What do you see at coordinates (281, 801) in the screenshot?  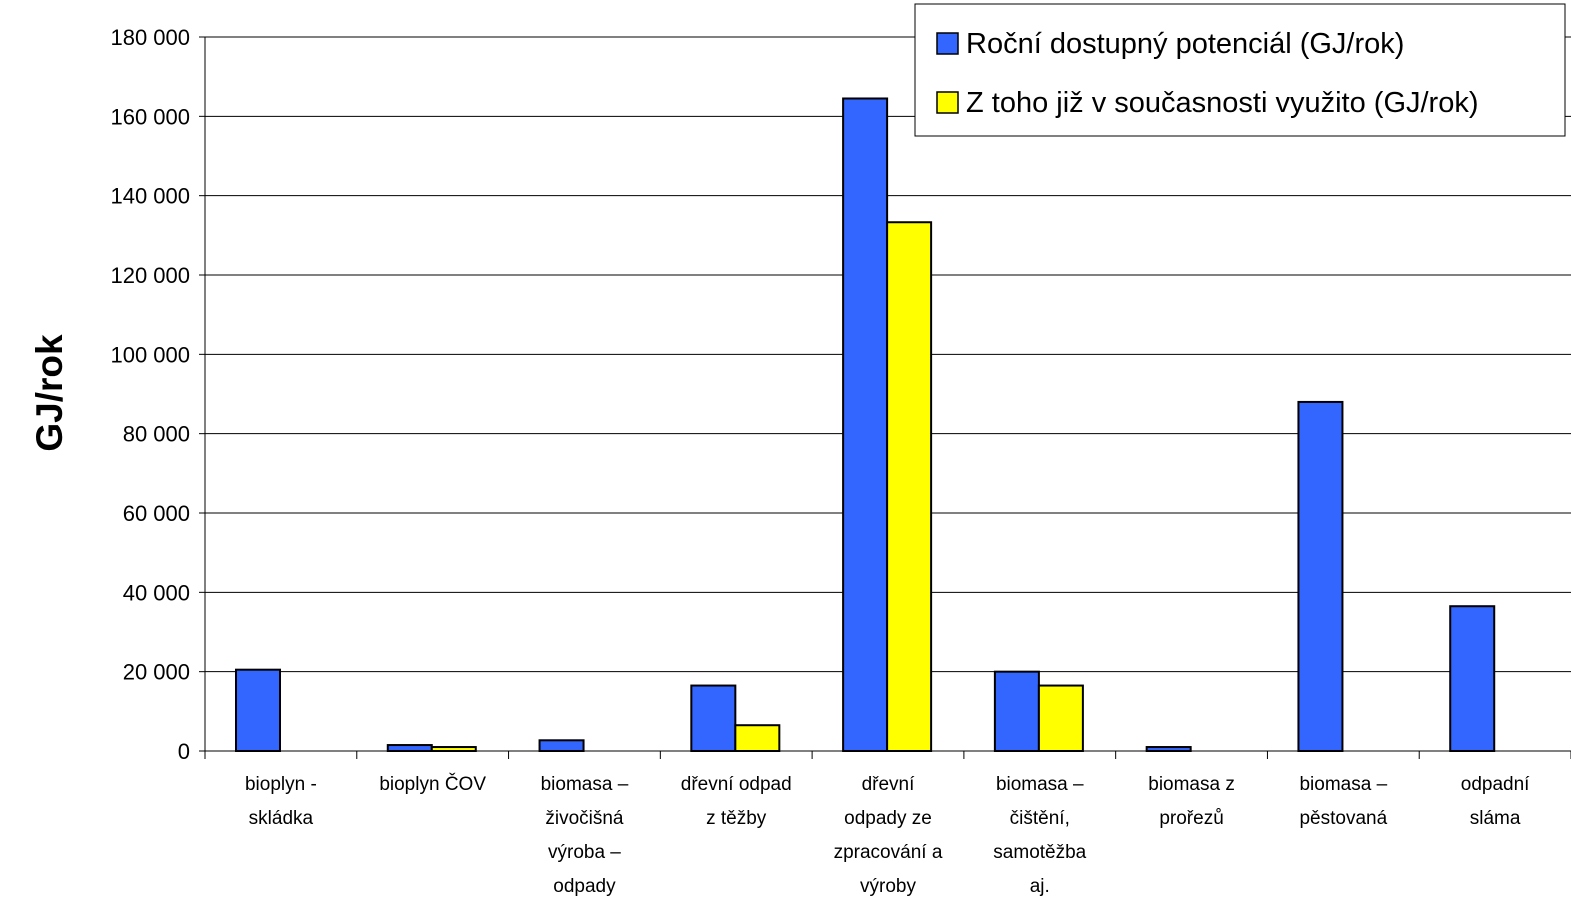 I see `x-category-label: bioplyn - skládka` at bounding box center [281, 801].